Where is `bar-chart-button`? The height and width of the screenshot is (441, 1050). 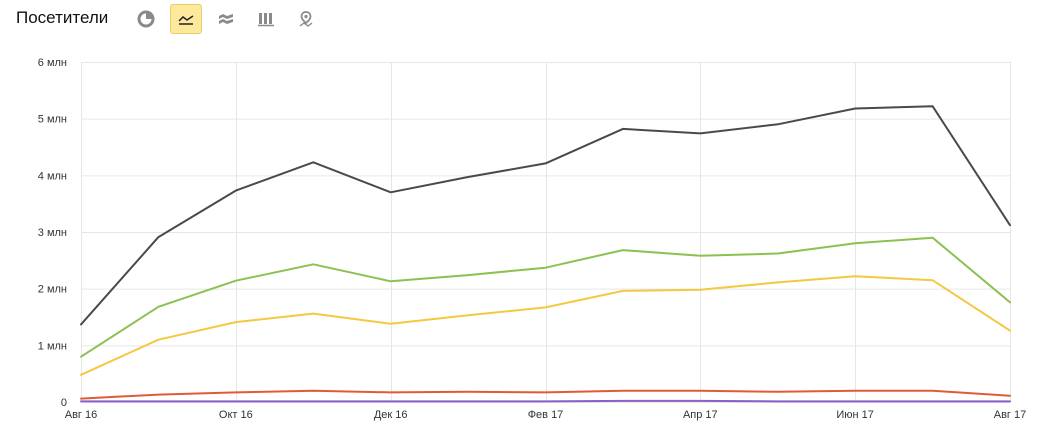
bar-chart-button is located at coordinates (266, 19).